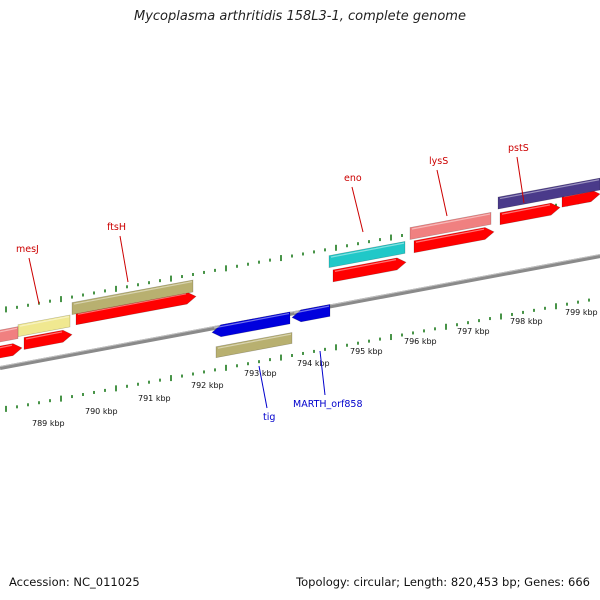 This screenshot has height=600, width=600. Describe the element at coordinates (269, 417) in the screenshot. I see `gene-label-tig: tig` at that location.